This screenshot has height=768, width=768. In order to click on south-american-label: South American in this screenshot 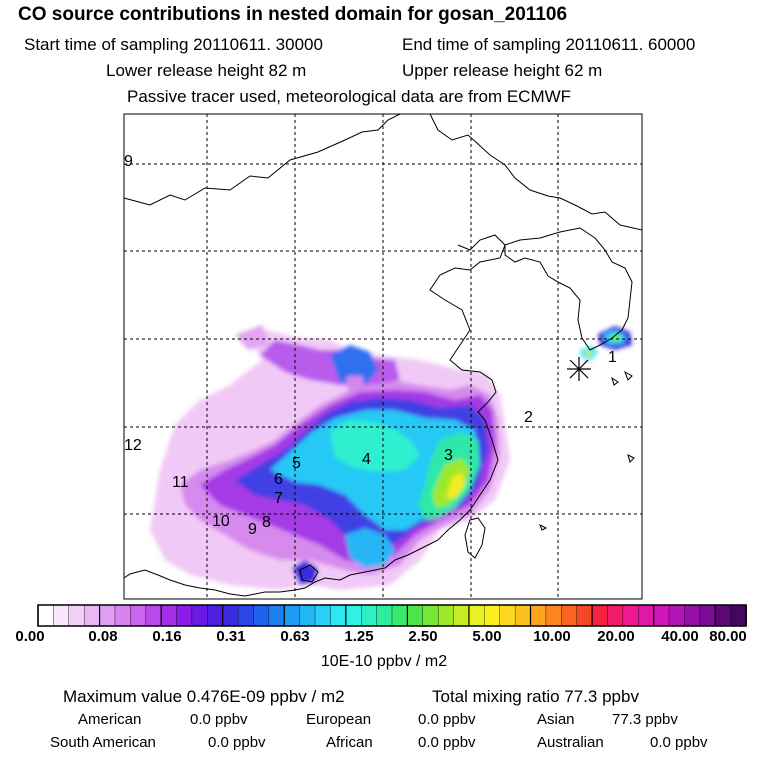, I will do `click(103, 742)`.